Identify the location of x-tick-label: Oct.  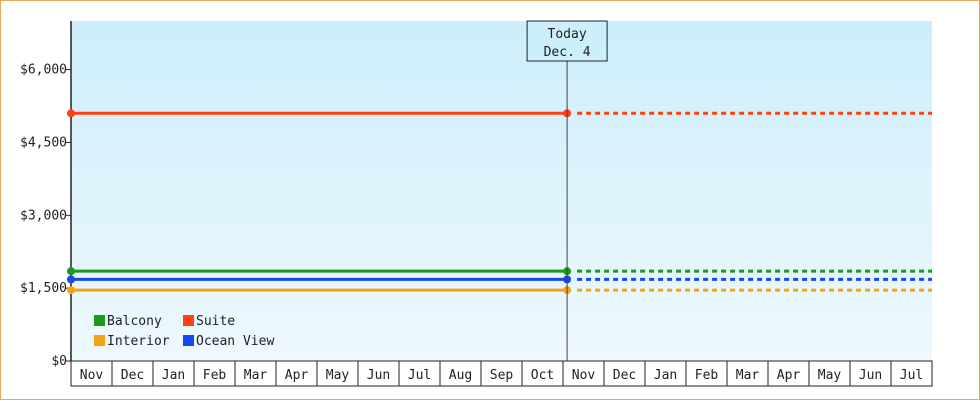
(542, 375).